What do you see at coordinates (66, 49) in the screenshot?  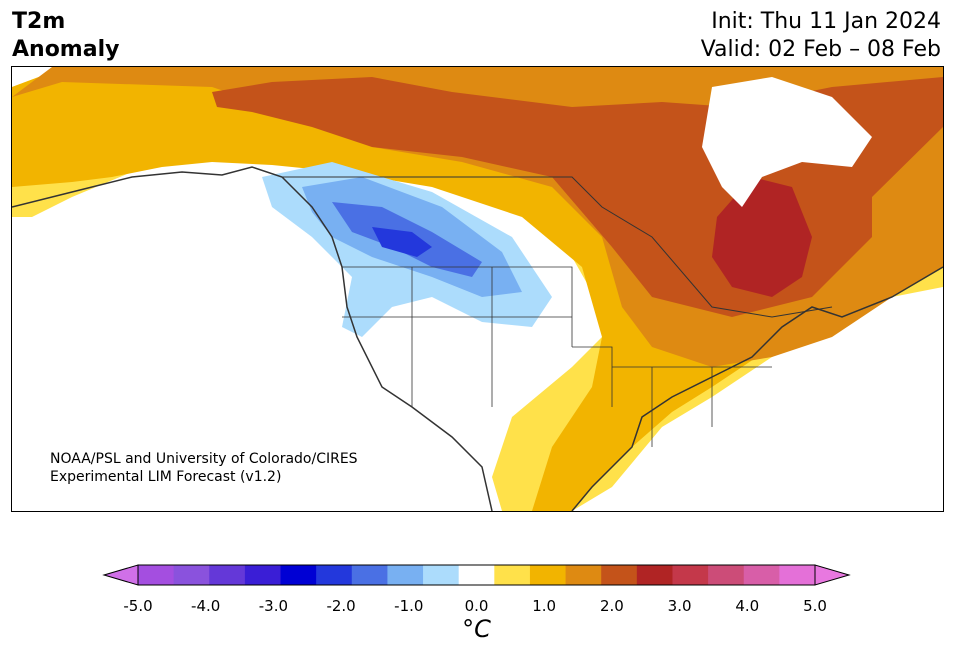 I see `title-line-2: Anomaly` at bounding box center [66, 49].